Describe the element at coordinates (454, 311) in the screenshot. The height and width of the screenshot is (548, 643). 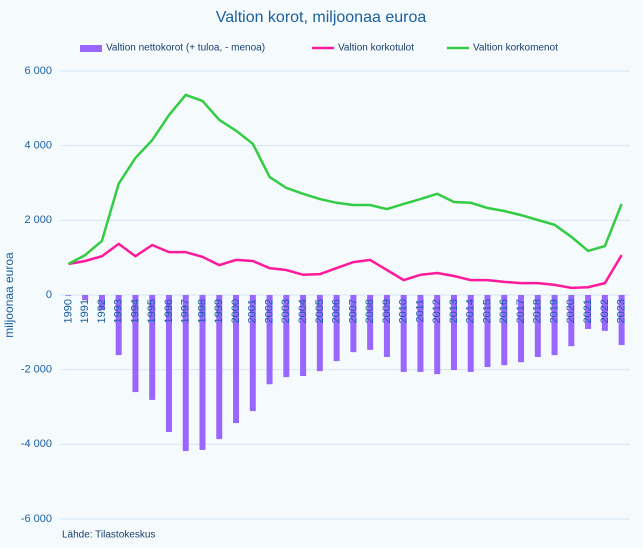
I see `x-tick-label: 2013` at that location.